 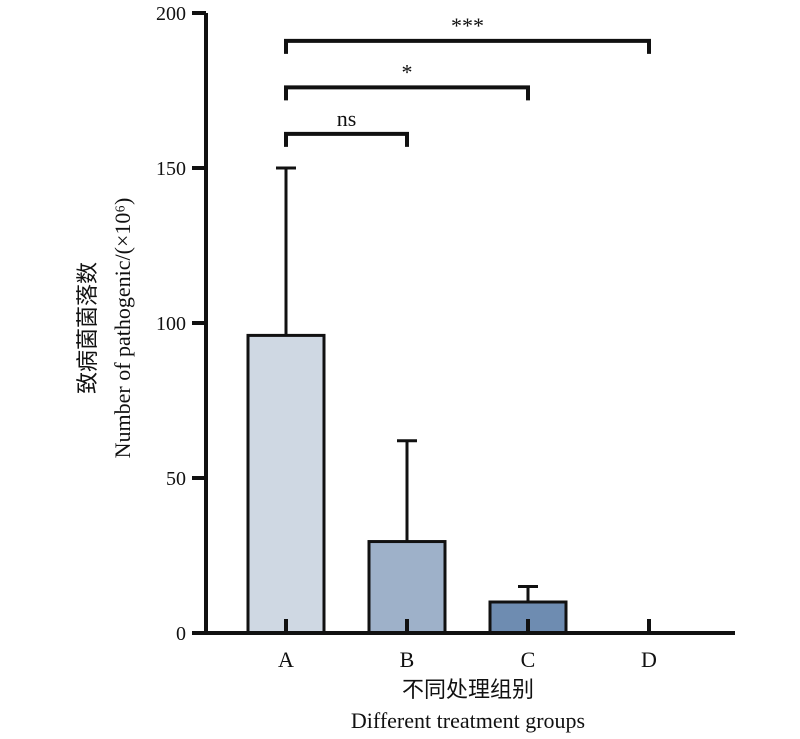 What do you see at coordinates (171, 14) in the screenshot?
I see `y-tick-label: 200` at bounding box center [171, 14].